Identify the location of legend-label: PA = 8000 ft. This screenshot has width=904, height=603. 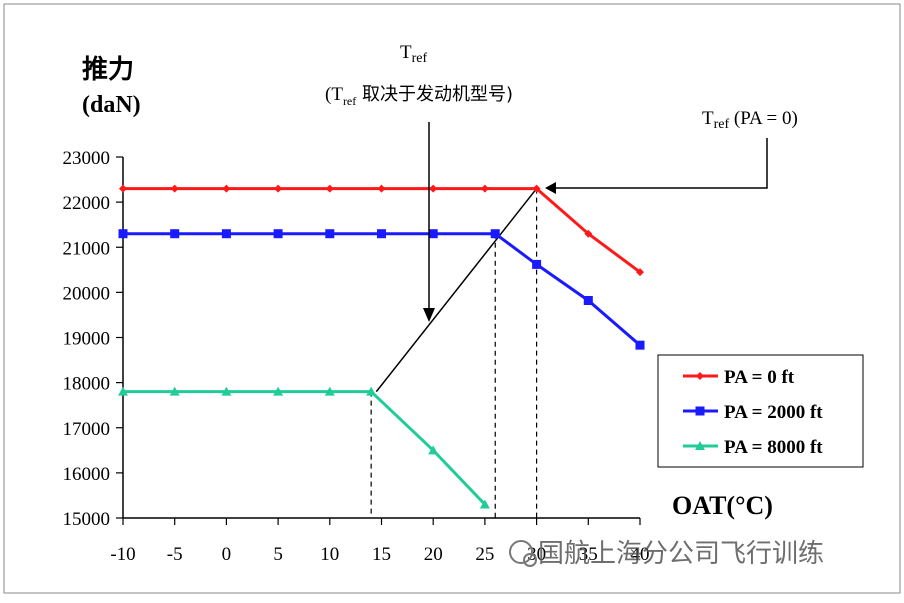
(773, 447).